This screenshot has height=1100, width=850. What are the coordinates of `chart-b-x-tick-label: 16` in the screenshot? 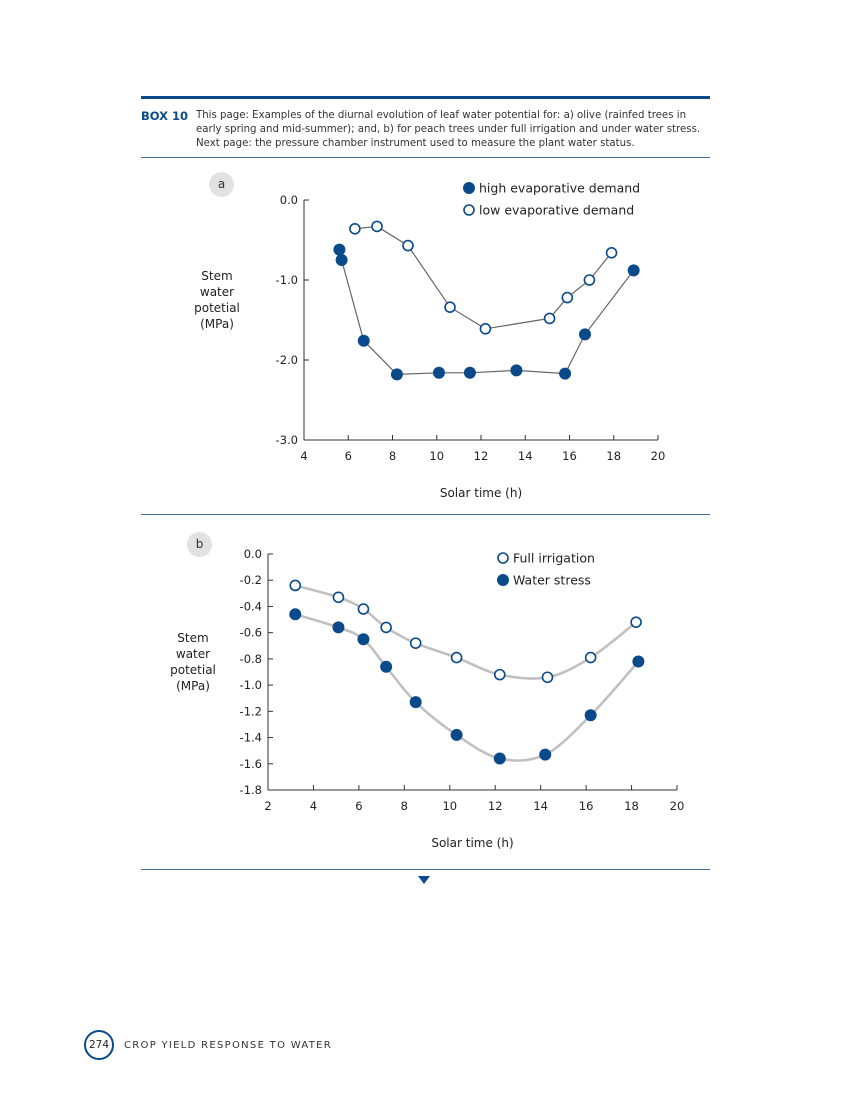 It's located at (586, 806).